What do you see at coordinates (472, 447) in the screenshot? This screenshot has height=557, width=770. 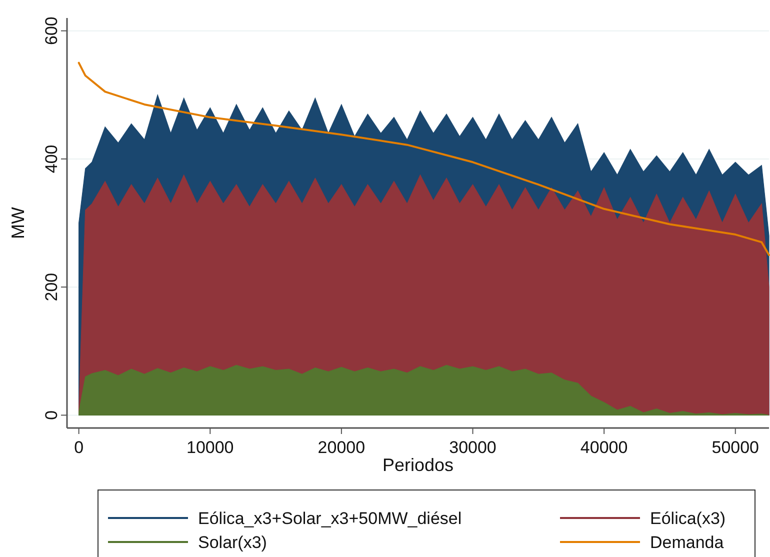 I see `x-tick-label: 30000` at bounding box center [472, 447].